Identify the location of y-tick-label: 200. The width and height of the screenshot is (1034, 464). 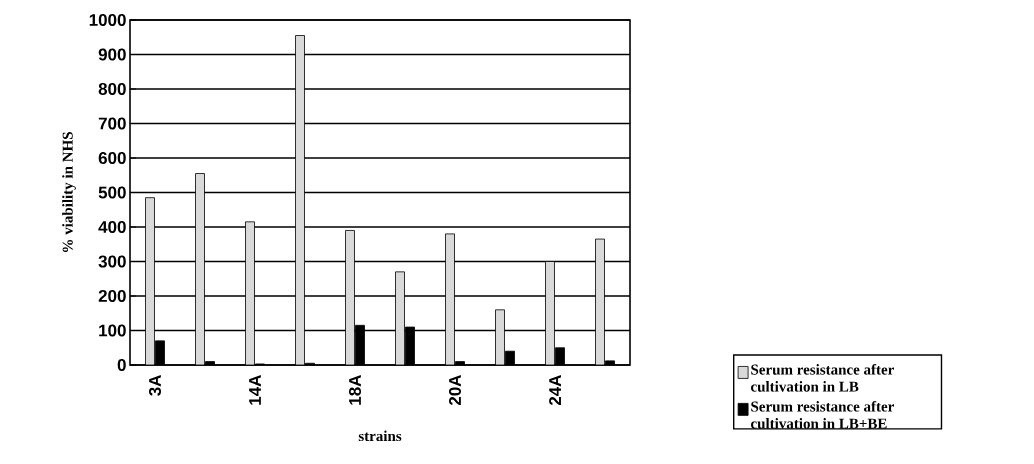
(112, 296).